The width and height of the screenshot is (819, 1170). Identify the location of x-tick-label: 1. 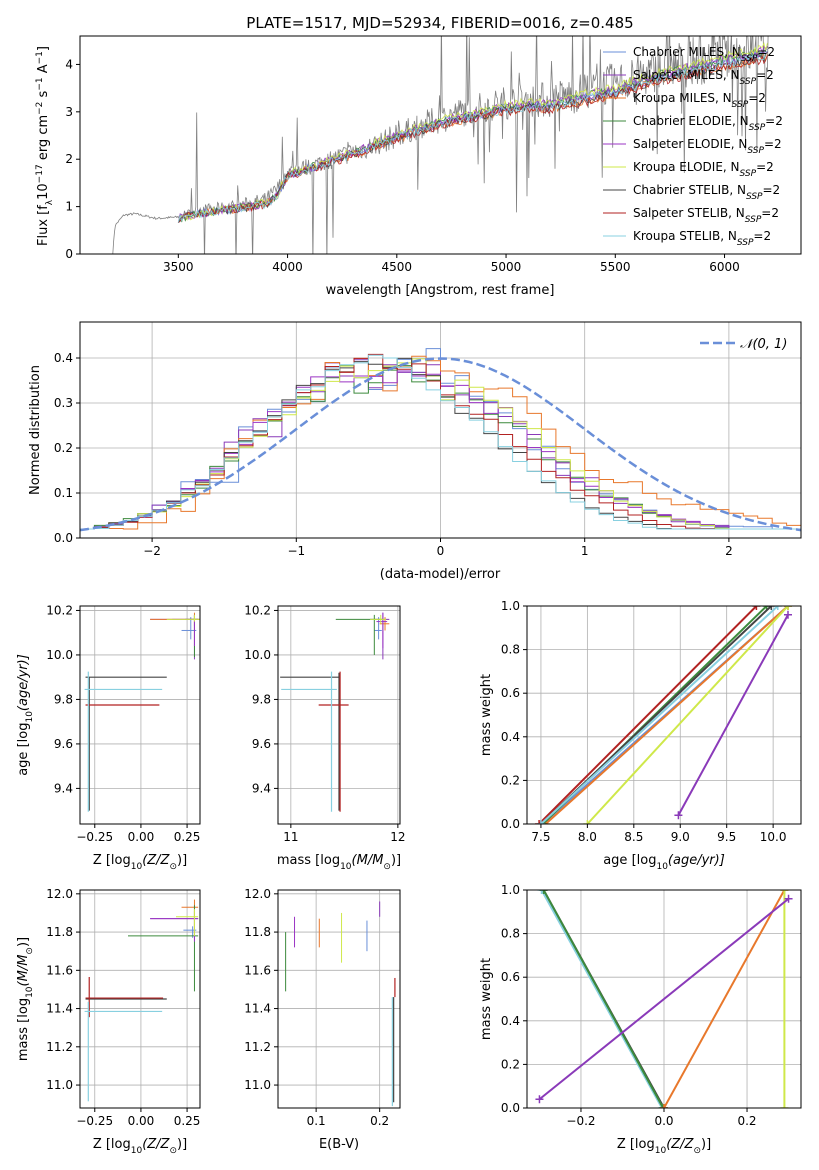
(585, 551).